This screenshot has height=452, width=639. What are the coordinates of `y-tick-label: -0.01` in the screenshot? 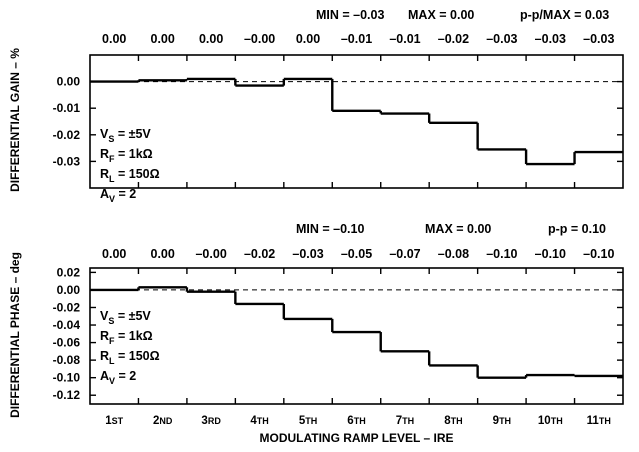 It's located at (67, 108).